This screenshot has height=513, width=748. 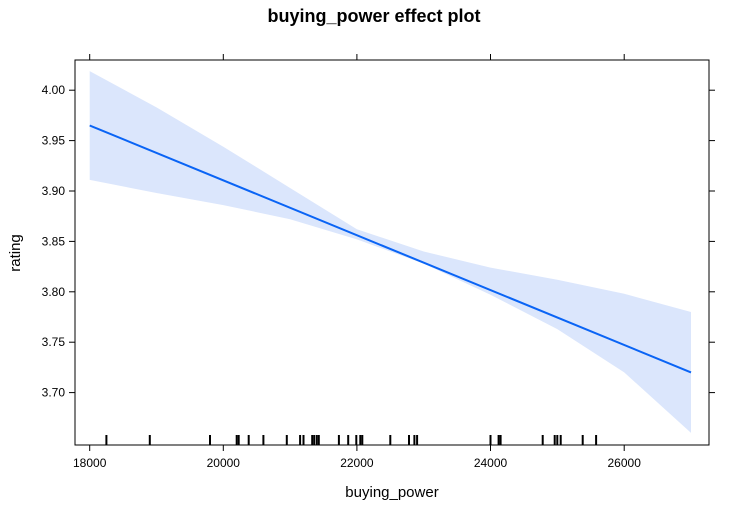 What do you see at coordinates (54, 141) in the screenshot?
I see `y-tick-label: 3.95` at bounding box center [54, 141].